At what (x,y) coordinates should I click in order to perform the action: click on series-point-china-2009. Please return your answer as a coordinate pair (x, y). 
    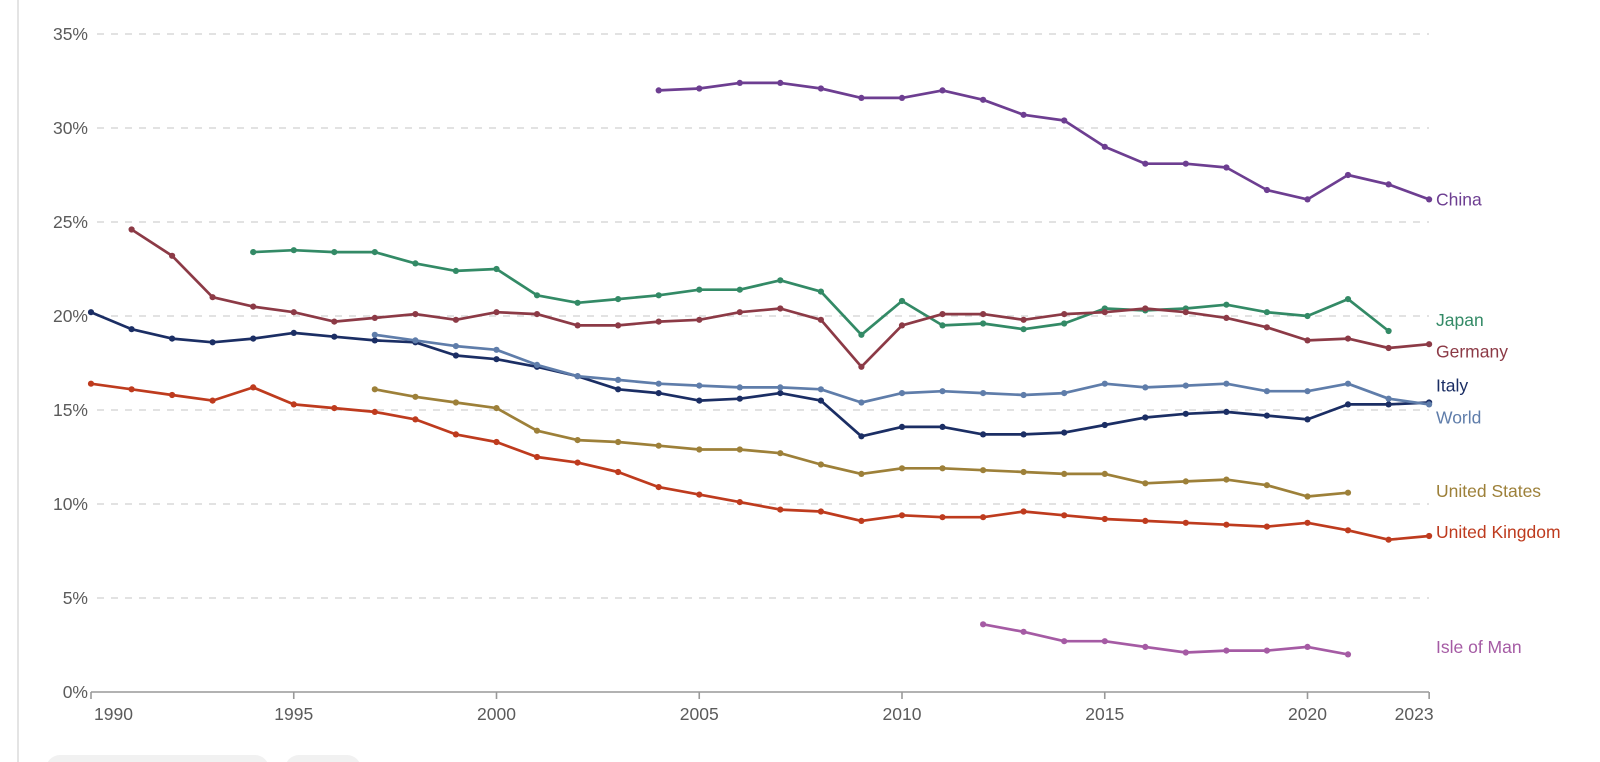
    Looking at the image, I should click on (861, 97).